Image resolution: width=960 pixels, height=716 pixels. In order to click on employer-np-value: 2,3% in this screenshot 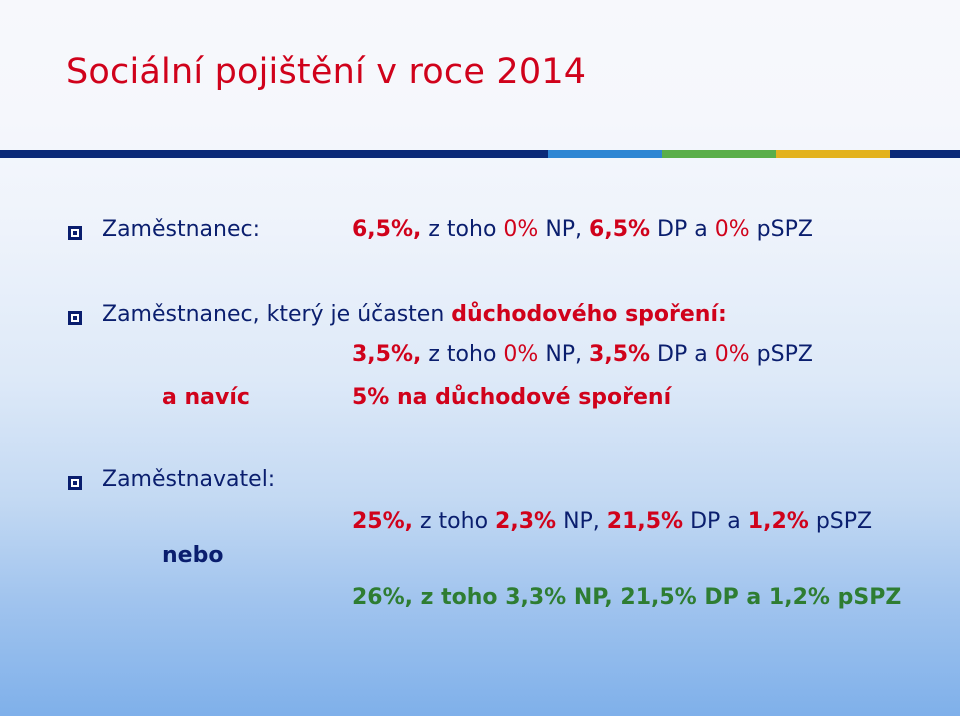, I will do `click(526, 521)`.